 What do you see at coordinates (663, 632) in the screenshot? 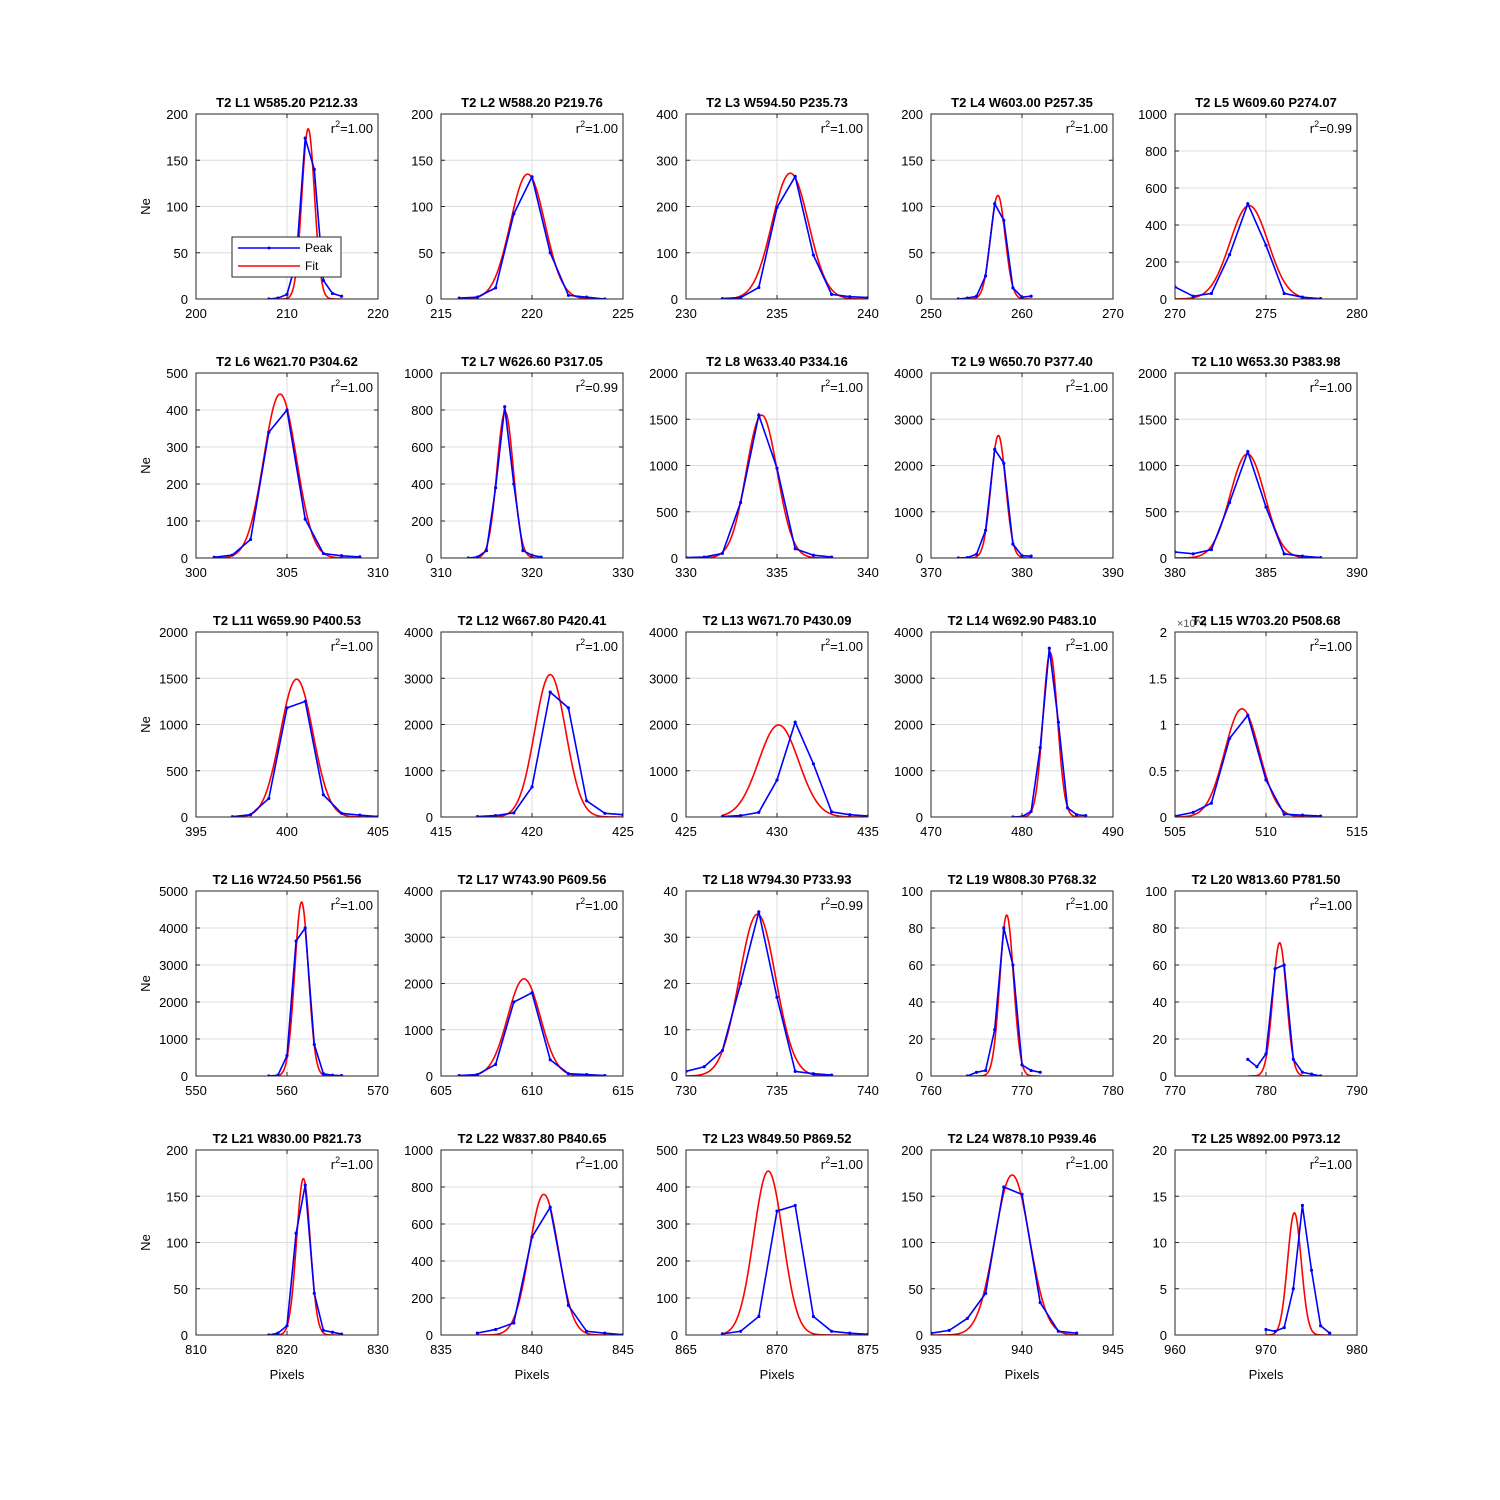
I see `y-tick-label: 4000` at bounding box center [663, 632].